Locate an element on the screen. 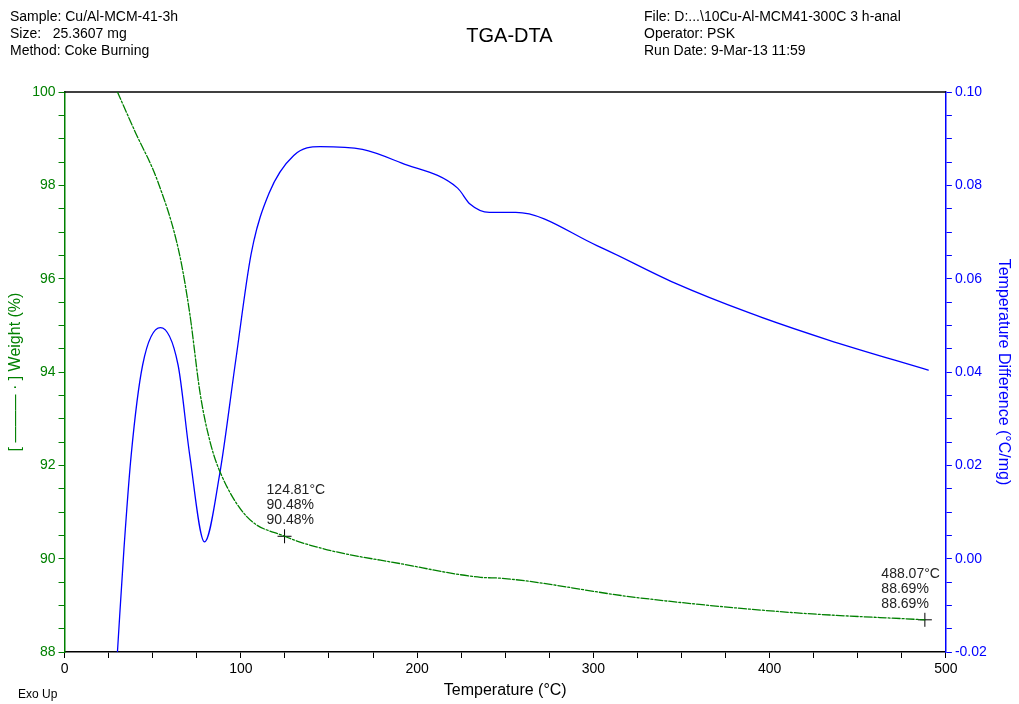 Image resolution: width=1019 pixels, height=704 pixels. text: Size: 25.3607 mg is located at coordinates (69, 33).